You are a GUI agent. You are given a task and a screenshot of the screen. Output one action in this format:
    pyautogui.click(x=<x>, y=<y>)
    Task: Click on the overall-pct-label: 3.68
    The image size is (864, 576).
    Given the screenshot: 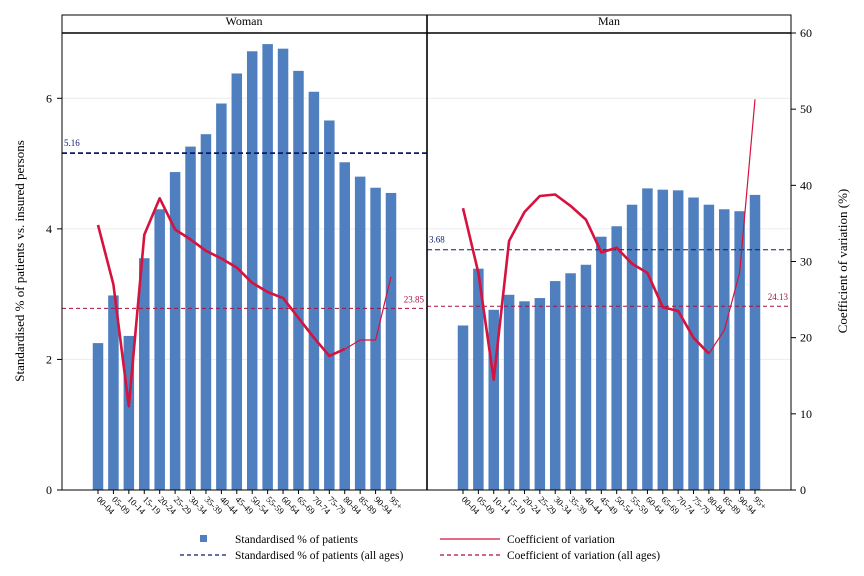 What is the action you would take?
    pyautogui.click(x=437, y=240)
    